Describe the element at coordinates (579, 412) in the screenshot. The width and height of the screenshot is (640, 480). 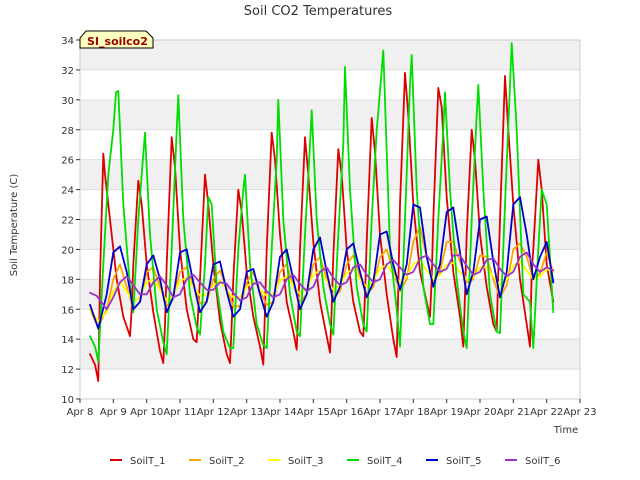
I see `x-tick-label: Apr 23` at that location.